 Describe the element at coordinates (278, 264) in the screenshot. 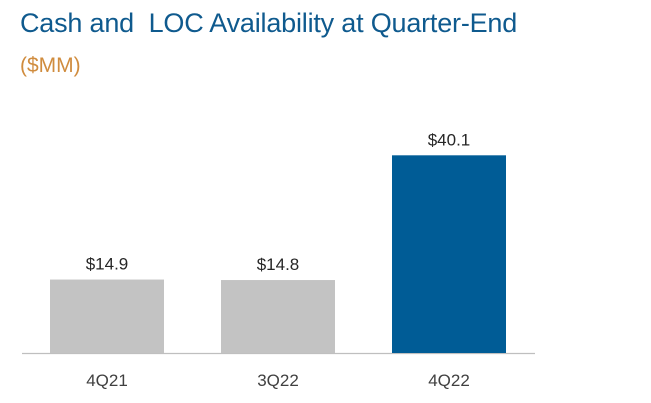

I see `data-label-3q22: $14.8` at that location.